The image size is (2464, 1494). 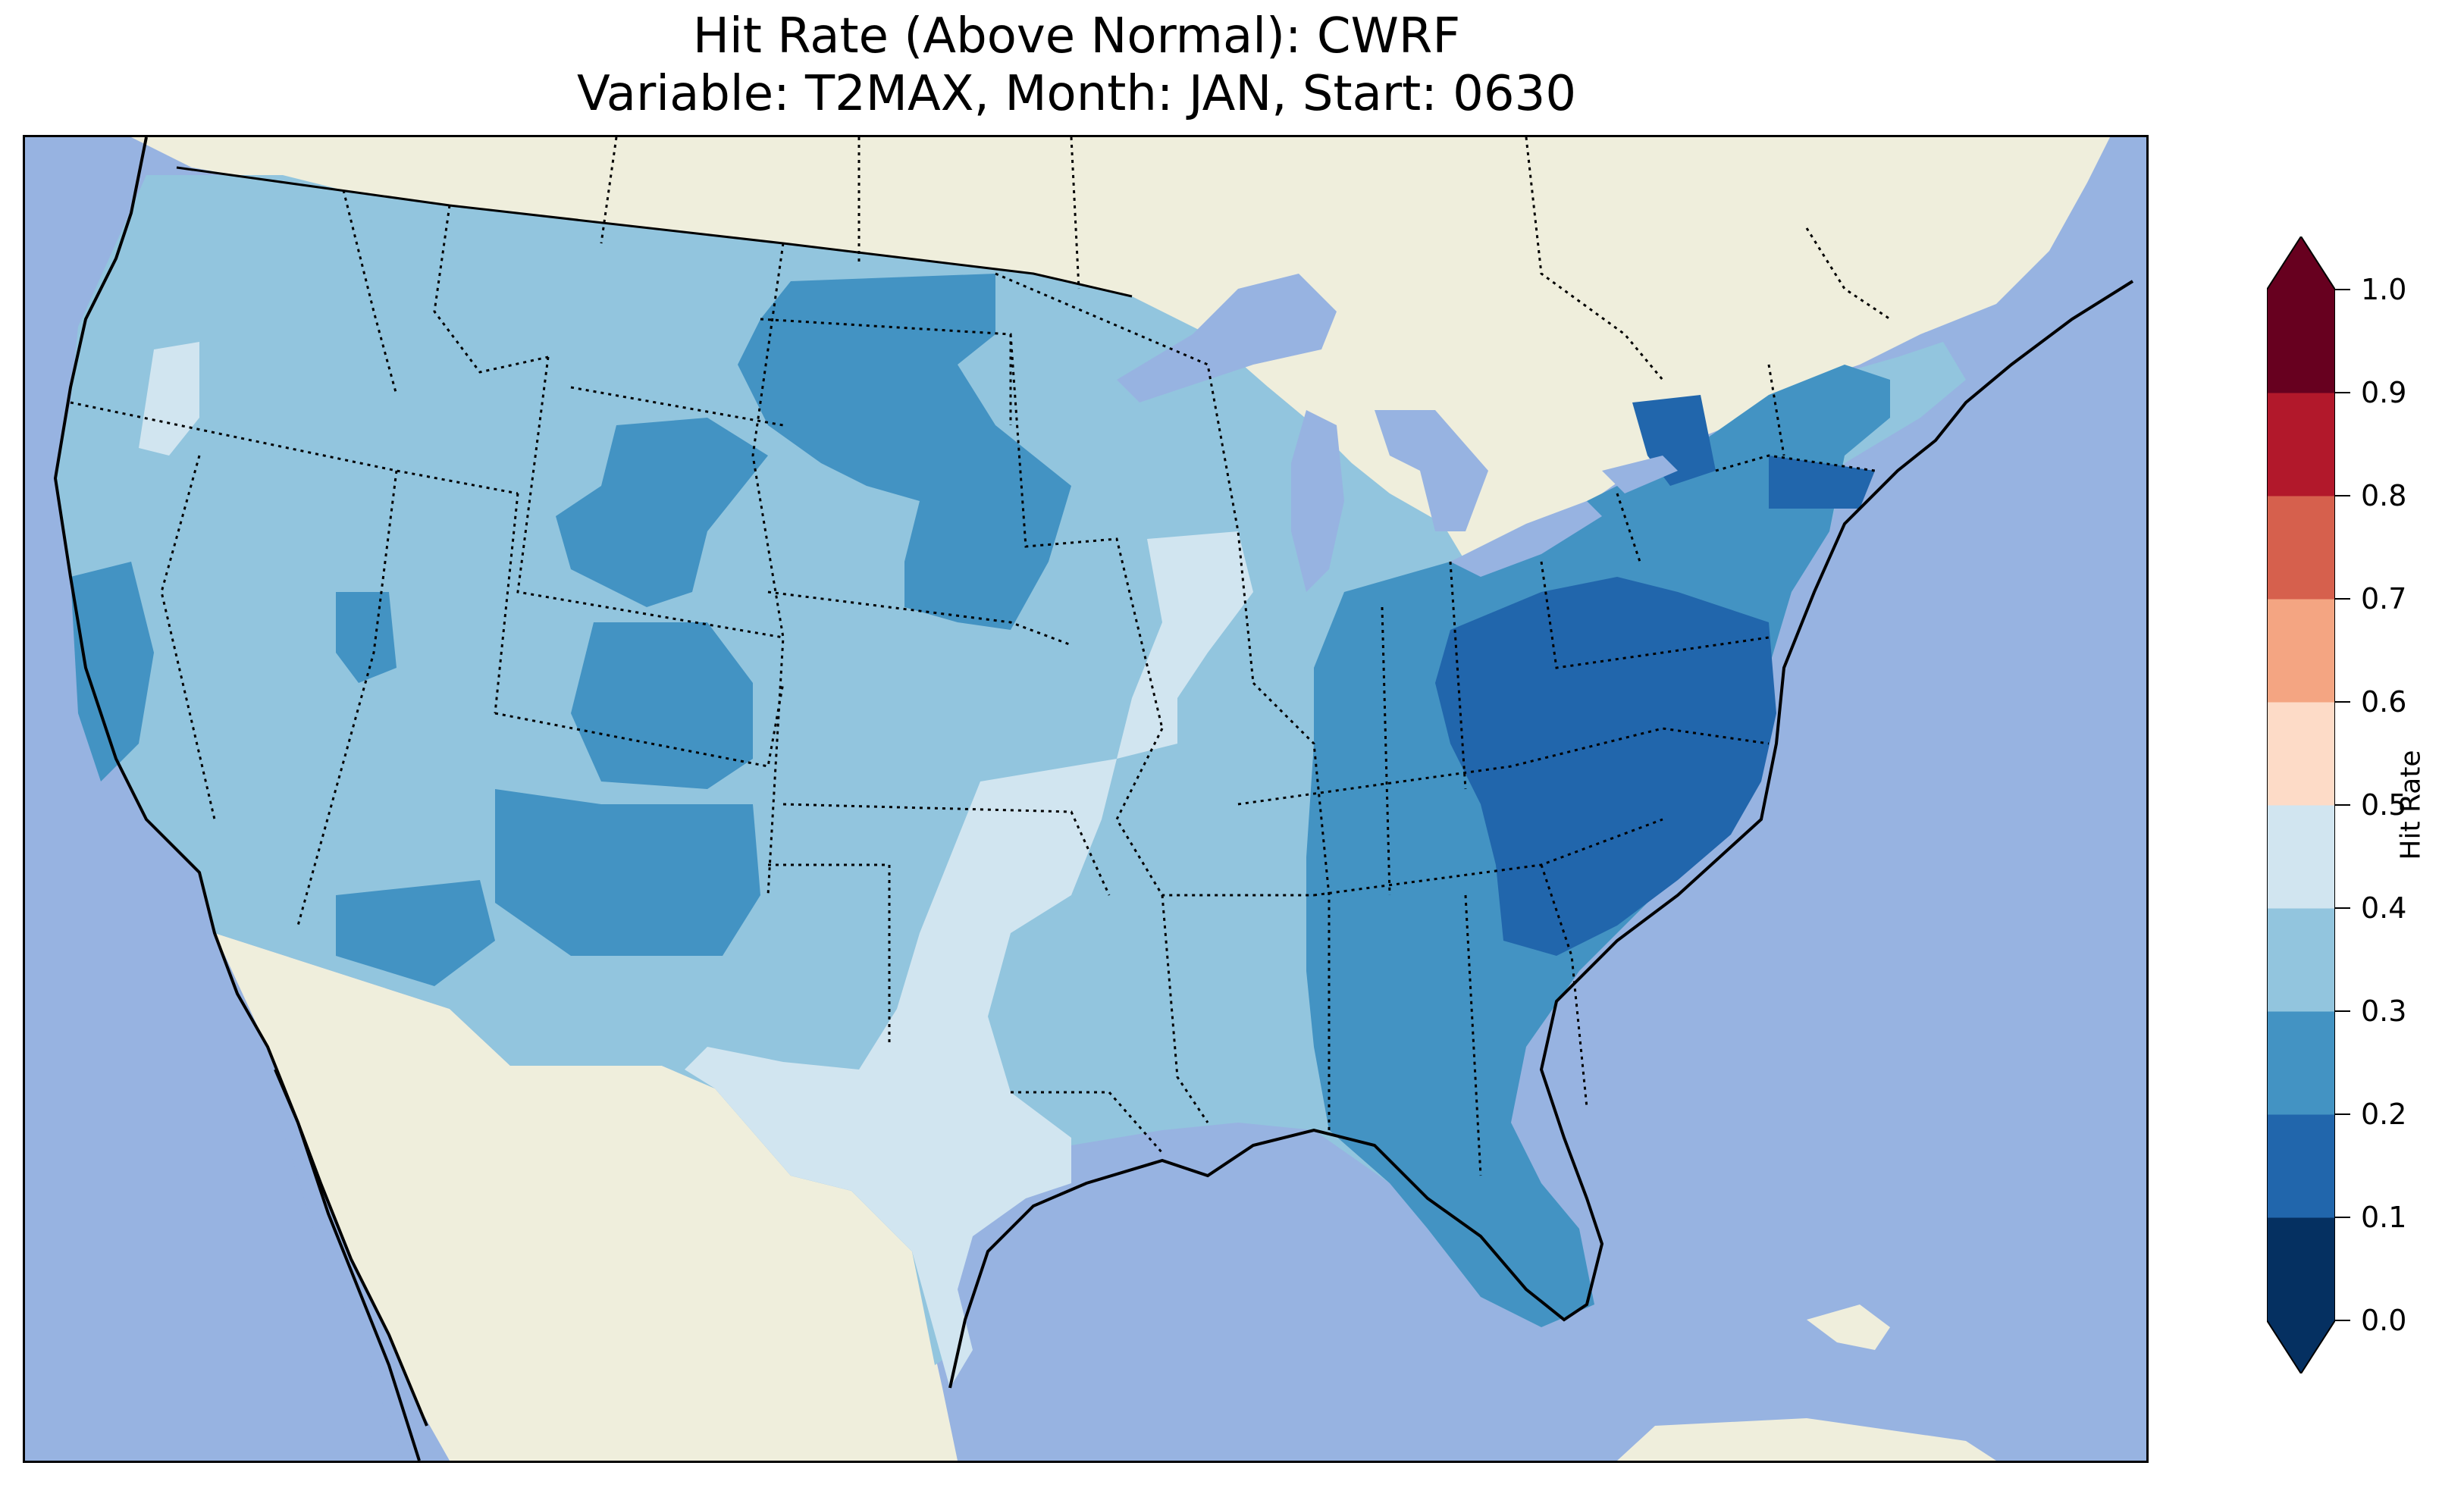 What do you see at coordinates (2384, 392) in the screenshot?
I see `colorbar-tick-label: 0.9` at bounding box center [2384, 392].